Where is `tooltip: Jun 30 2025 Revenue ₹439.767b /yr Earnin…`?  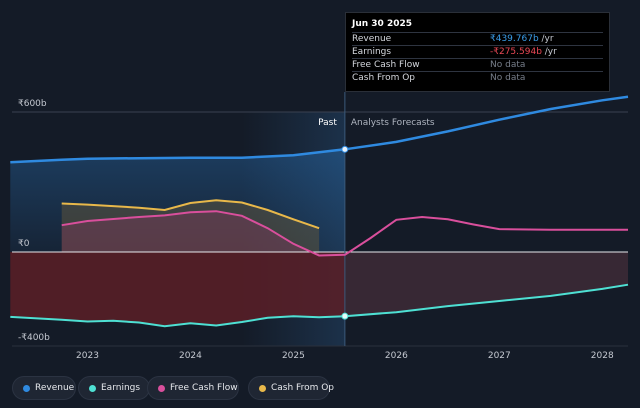 tooltip: Jun 30 2025 Revenue ₹439.767b /yr Earnin… is located at coordinates (477, 52).